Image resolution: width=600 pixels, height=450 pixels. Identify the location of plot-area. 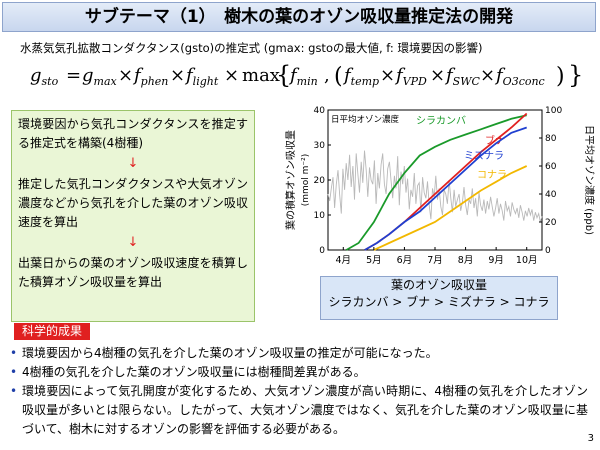
(435, 180).